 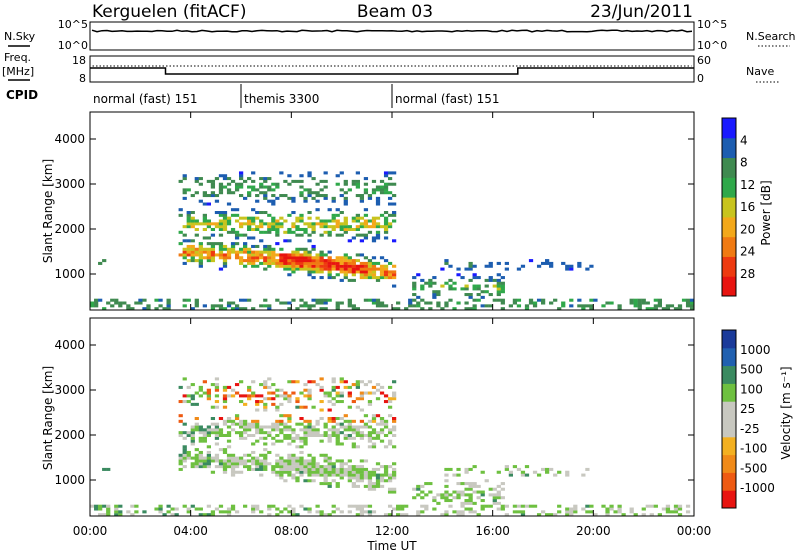 I want to click on x-tick-label: 12:00, so click(x=392, y=531).